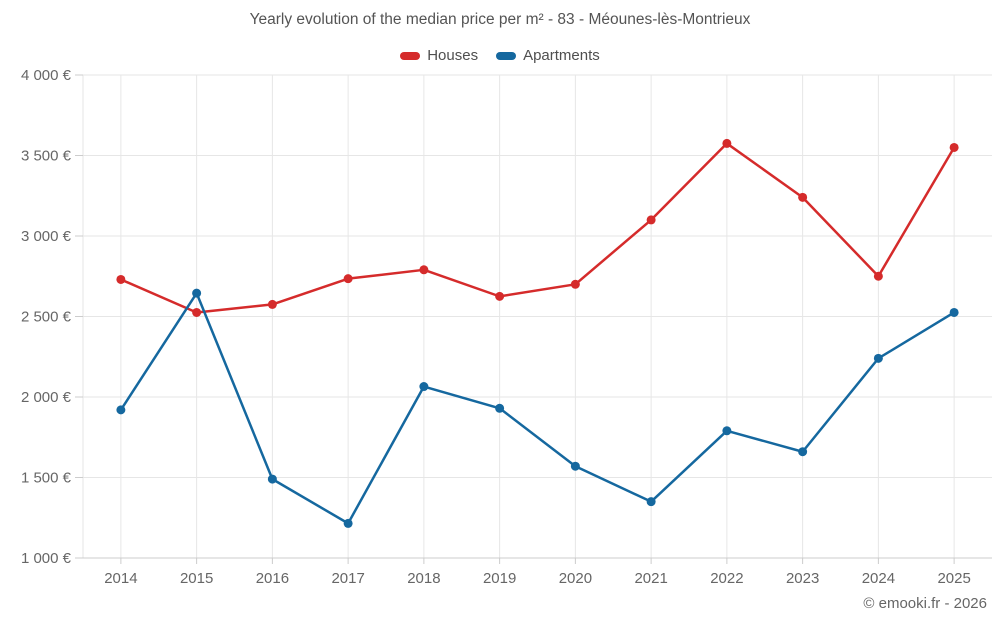 This screenshot has height=625, width=1000. What do you see at coordinates (499, 578) in the screenshot?
I see `x-axis-label: 2019` at bounding box center [499, 578].